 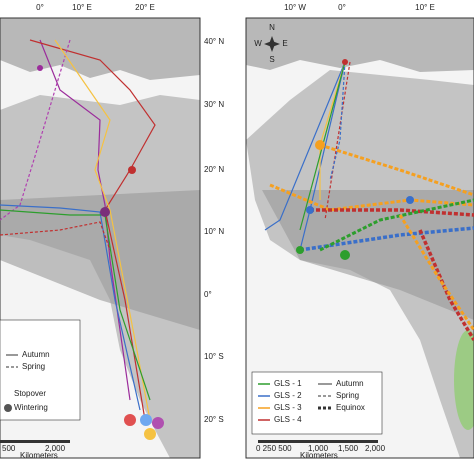 What do you see at coordinates (288, 407) in the screenshot?
I see `legend-label: GLS - 3` at bounding box center [288, 407].